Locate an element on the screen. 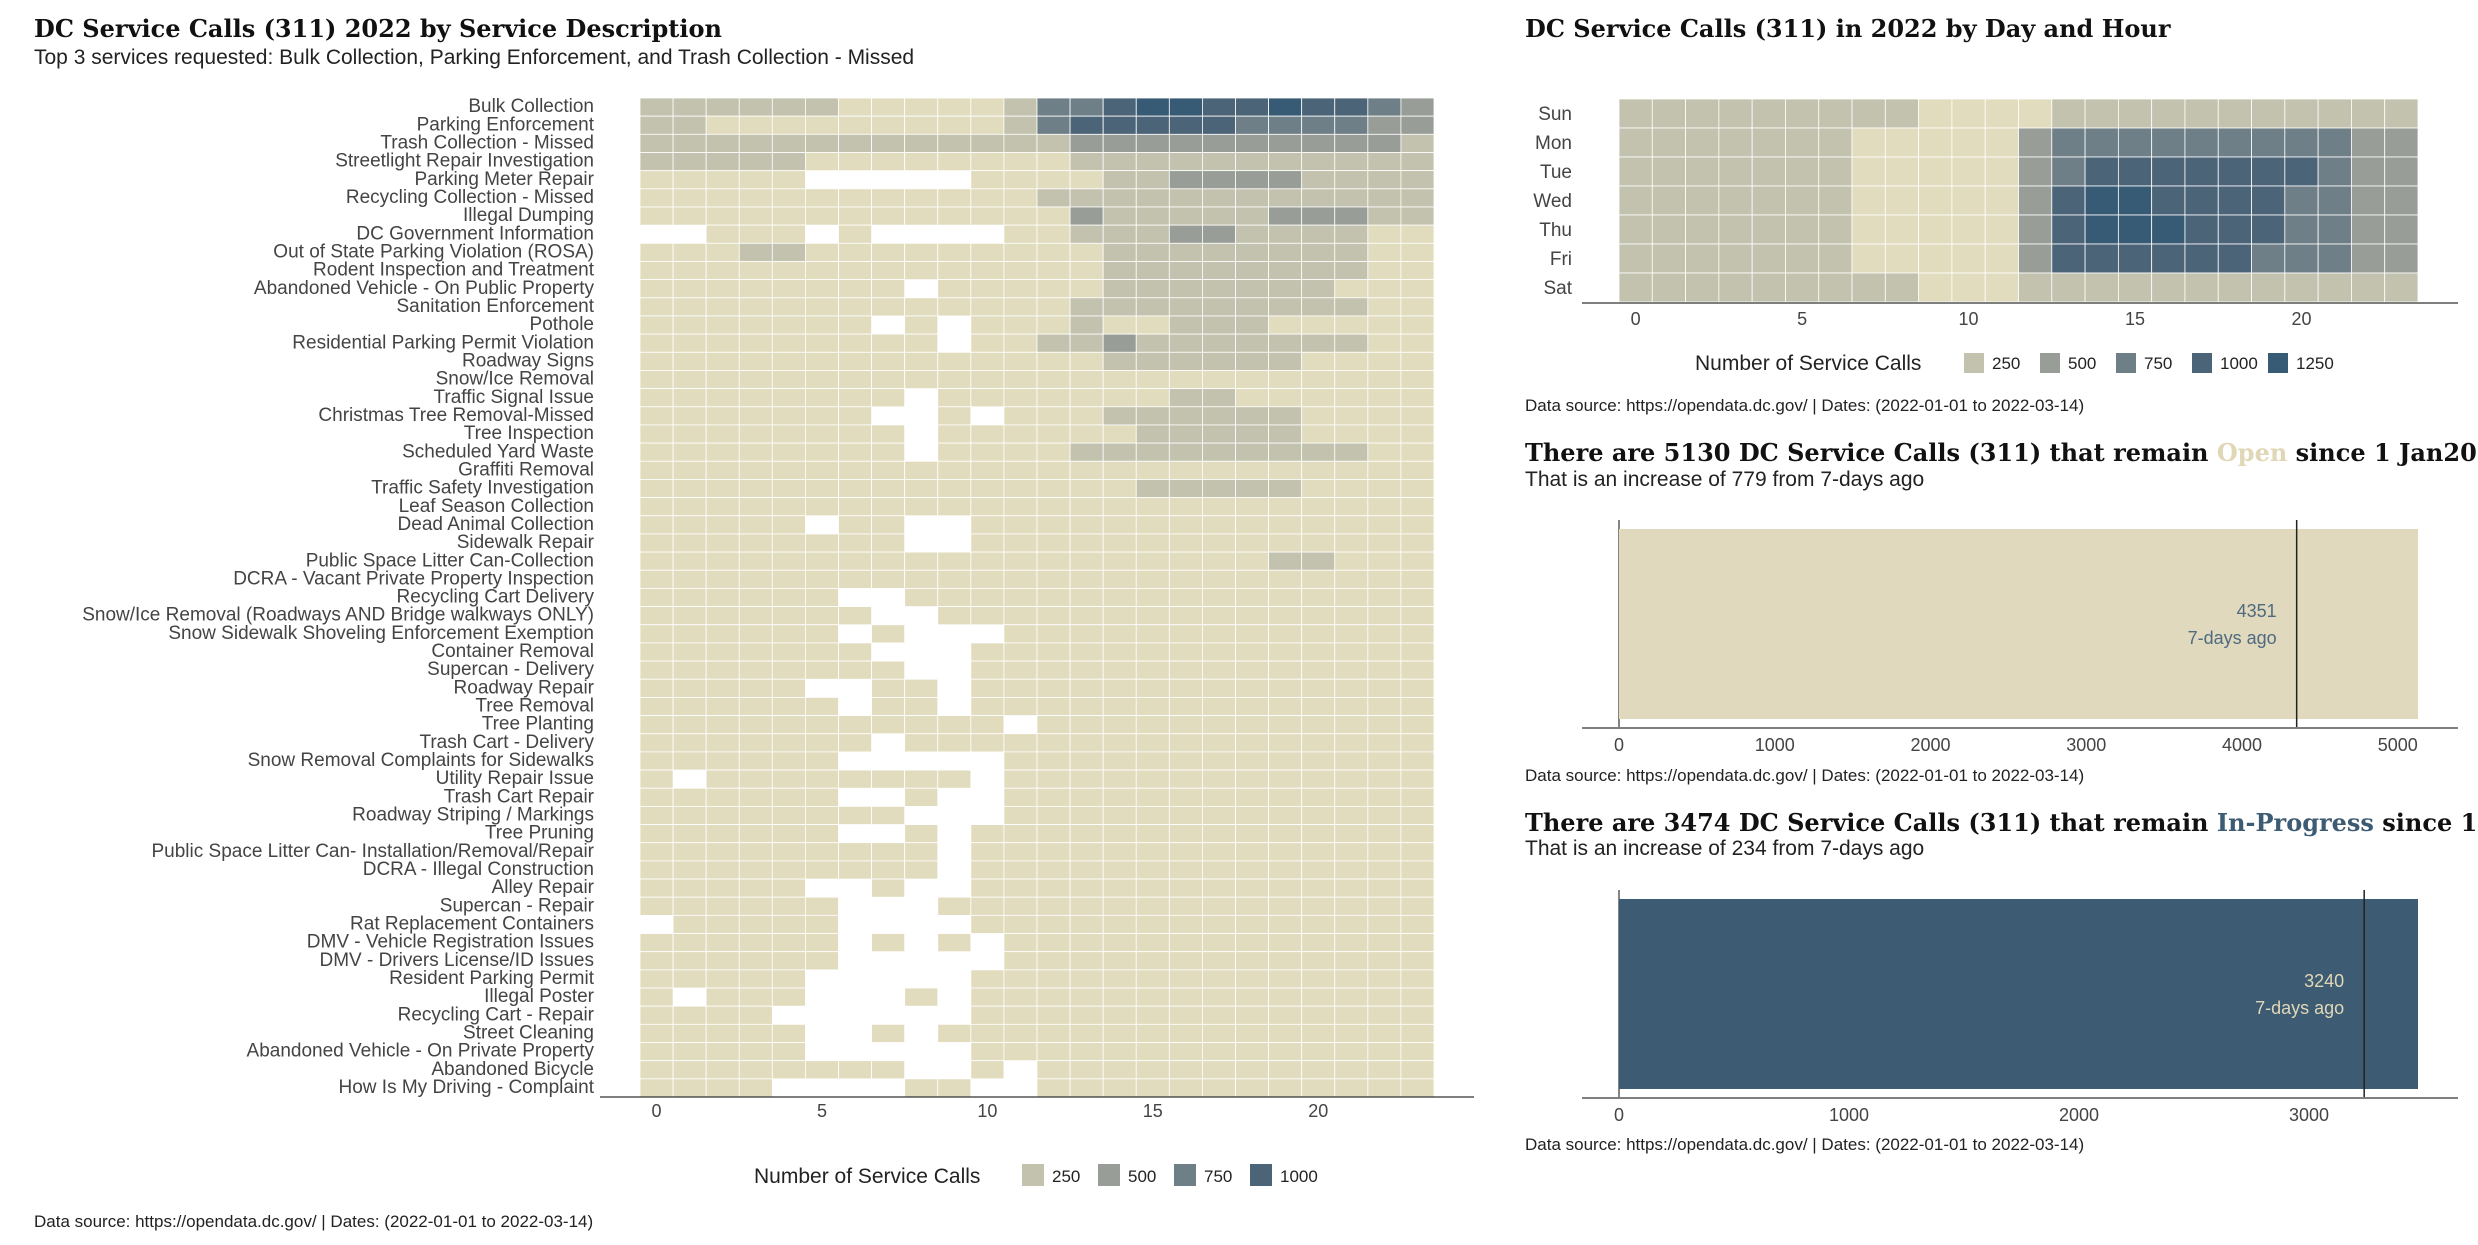 The image size is (2478, 1245). legend-swatch is located at coordinates (1033, 1175).